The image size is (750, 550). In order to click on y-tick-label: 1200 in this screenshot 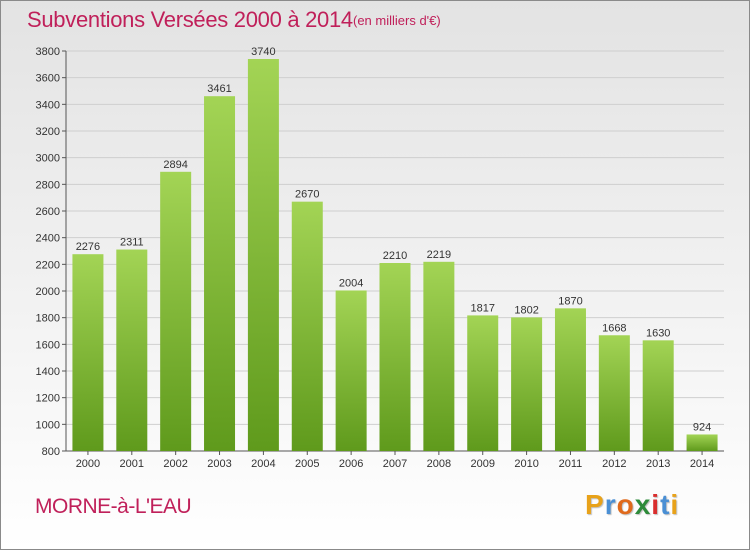, I will do `click(48, 399)`.